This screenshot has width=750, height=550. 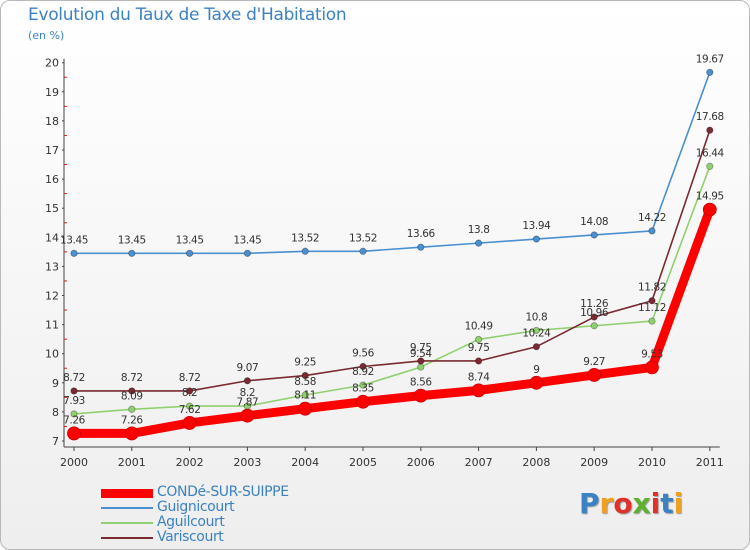 I want to click on data-label: 11.82, so click(x=652, y=288).